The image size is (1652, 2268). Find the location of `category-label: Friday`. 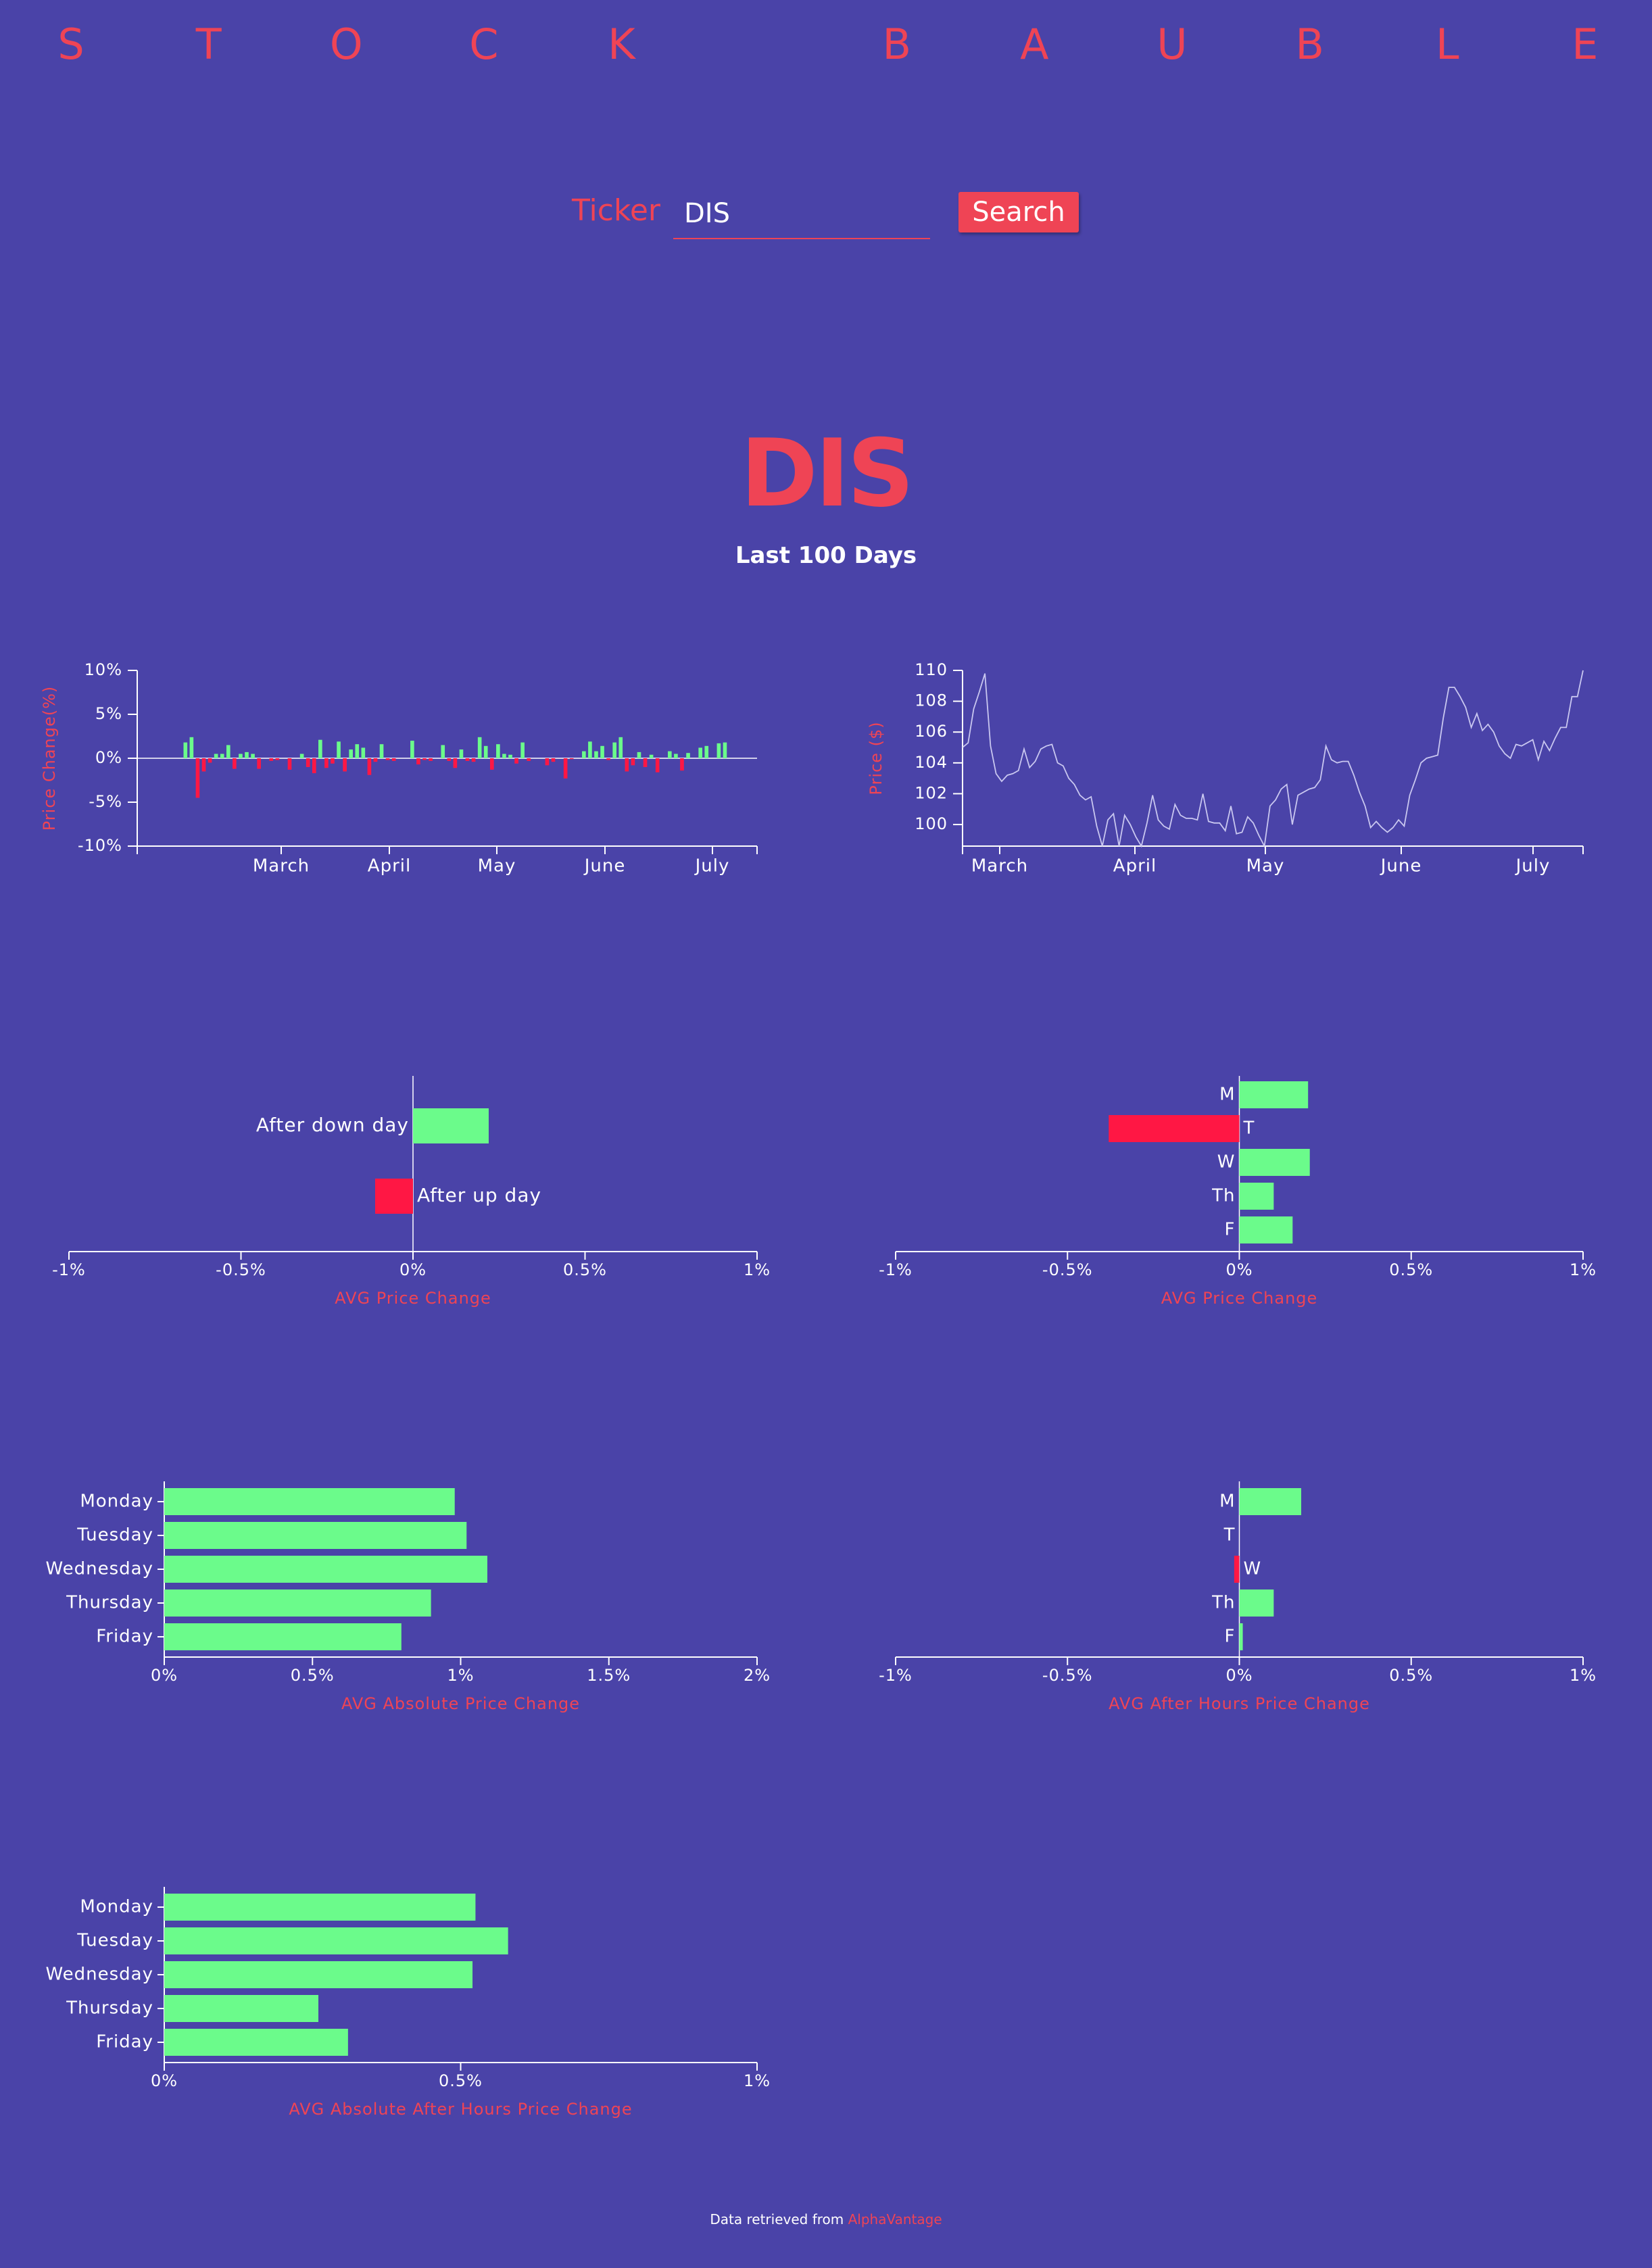

category-label: Friday is located at coordinates (124, 2042).